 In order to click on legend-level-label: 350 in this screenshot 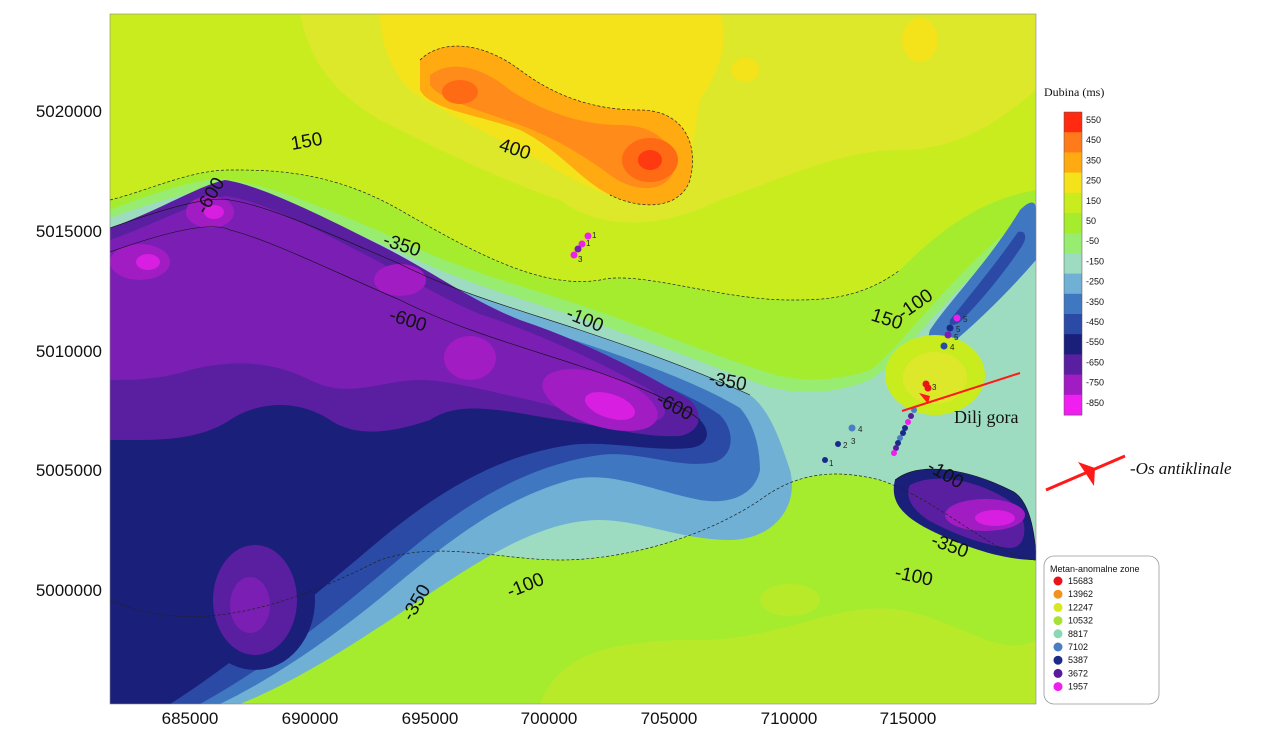, I will do `click(1093, 160)`.